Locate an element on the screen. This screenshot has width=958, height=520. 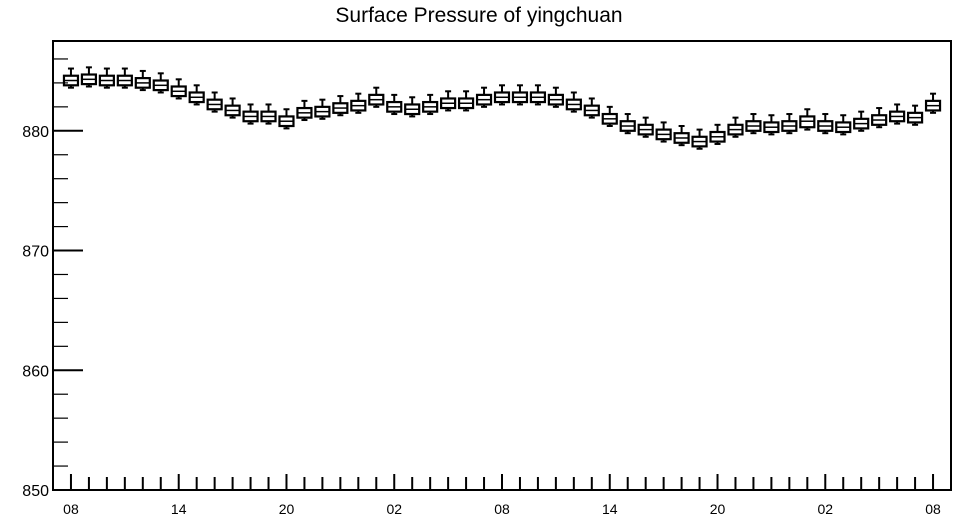
y-axis-ticks: 850 860 870 880 is located at coordinates (52, 279).